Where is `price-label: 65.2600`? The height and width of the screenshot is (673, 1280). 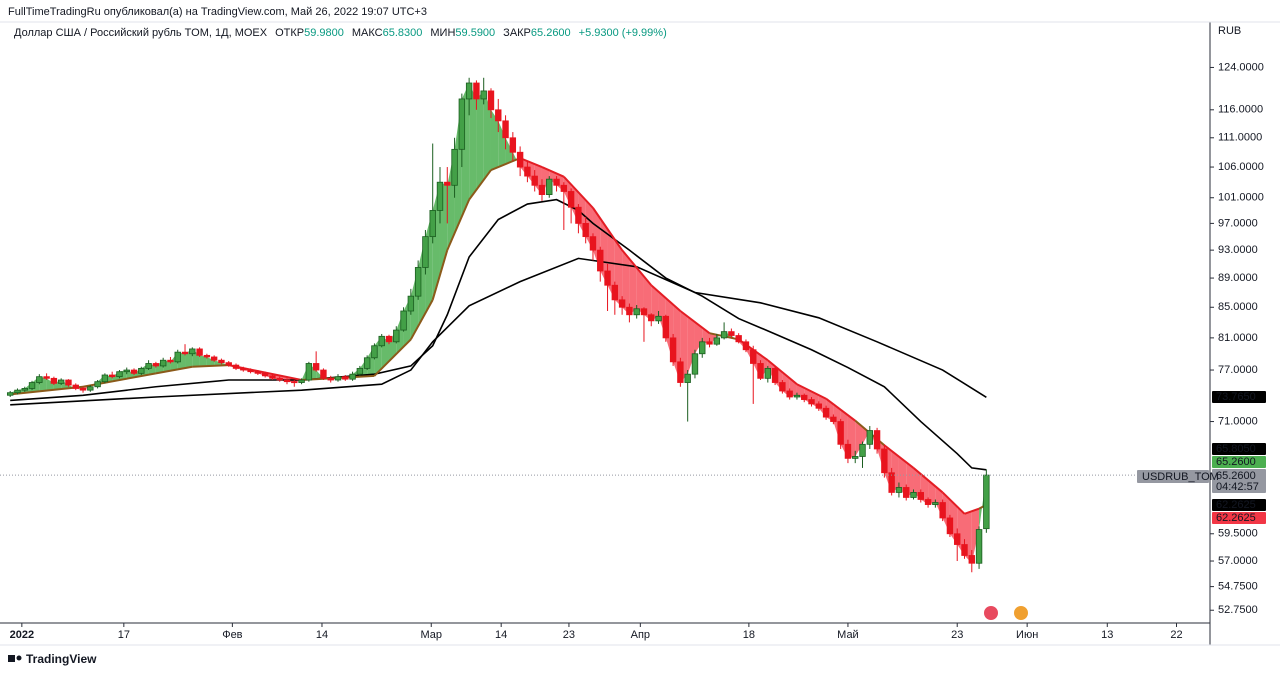 price-label: 65.2600 is located at coordinates (1236, 476).